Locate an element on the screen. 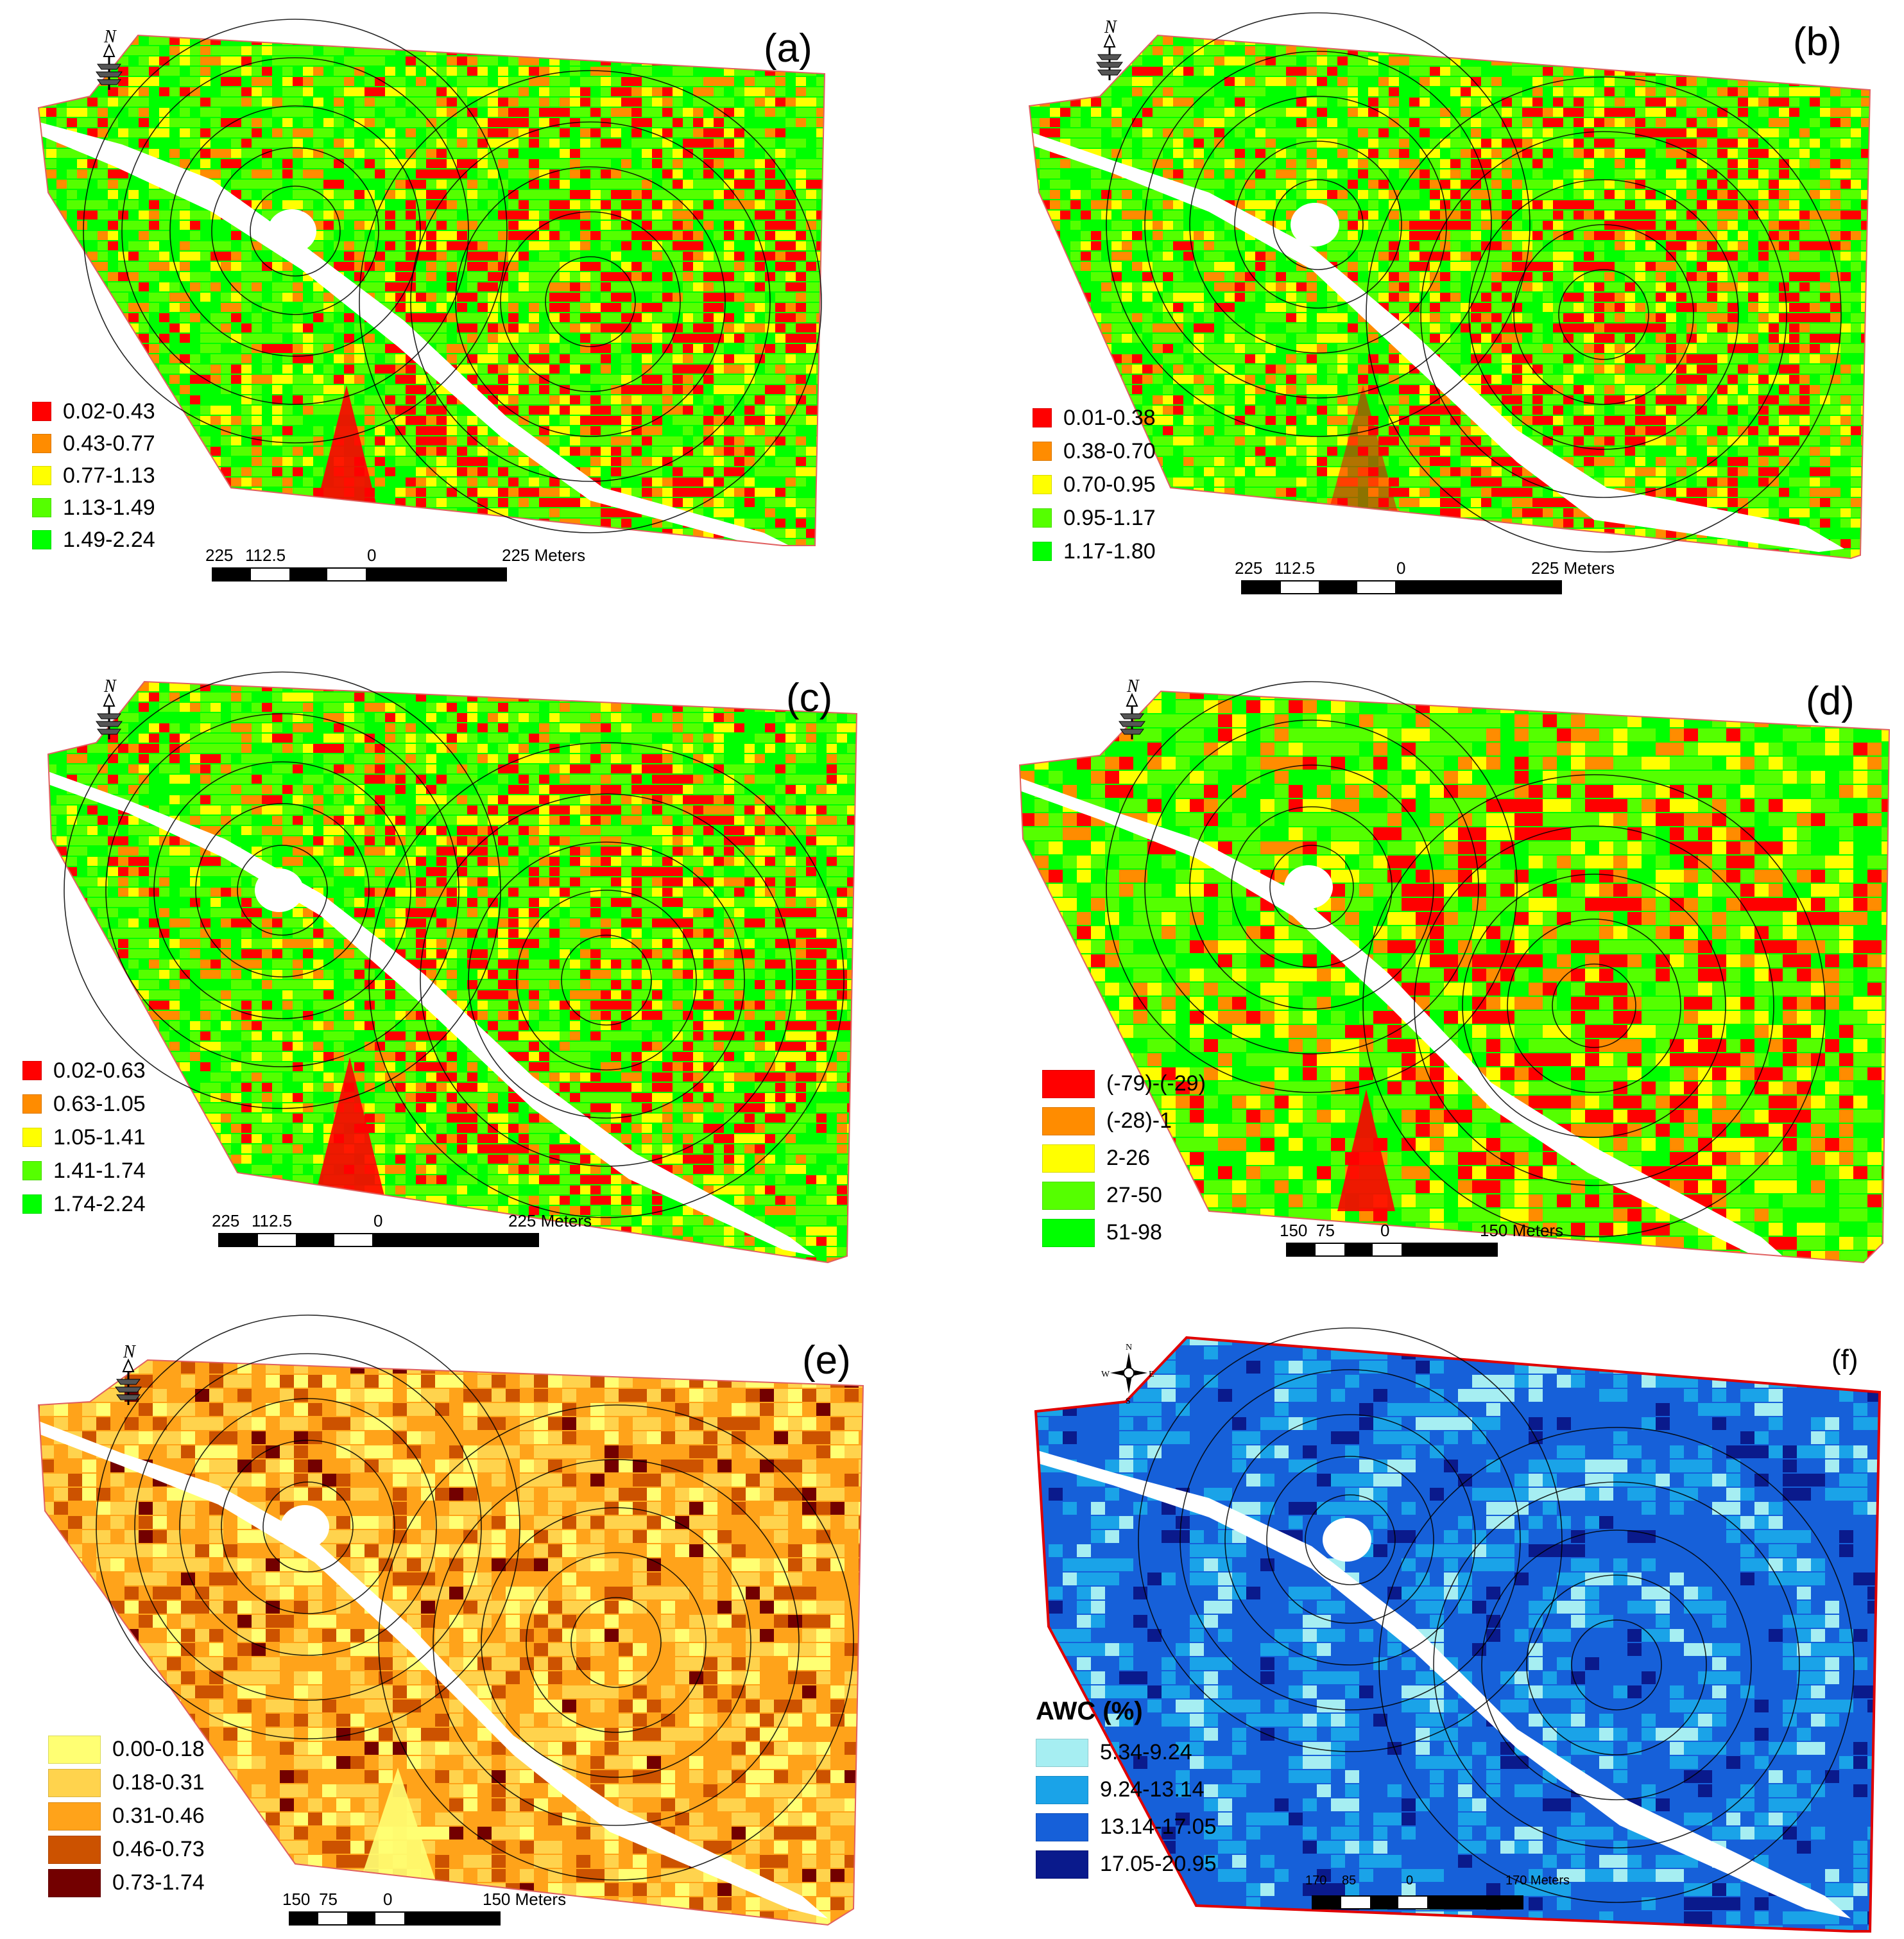 This screenshot has height=1939, width=1904. legend-label: 1.05-1.41 is located at coordinates (100, 1137).